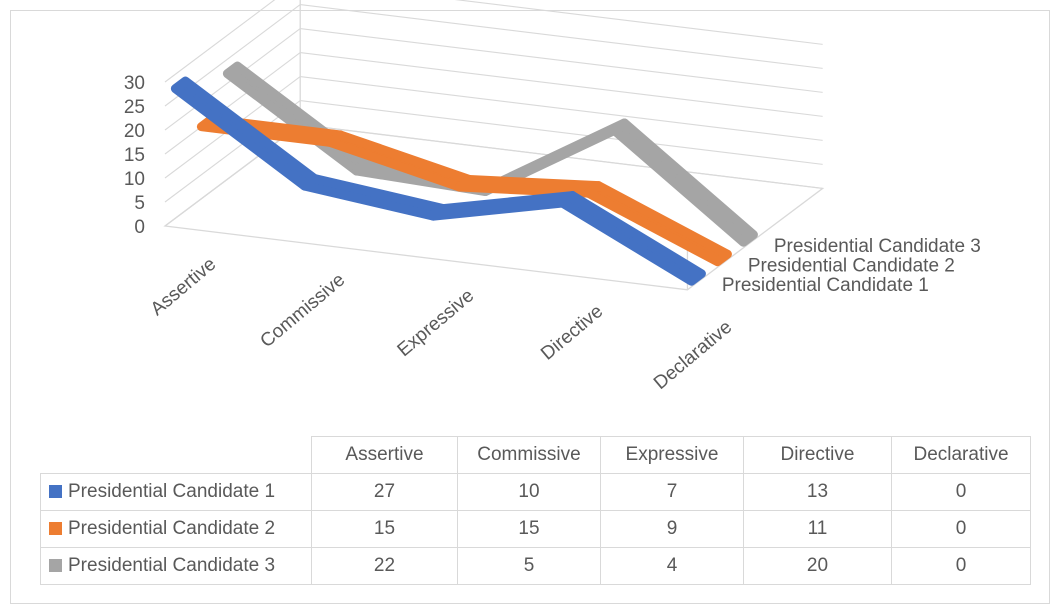 The height and width of the screenshot is (605, 1051). Describe the element at coordinates (877, 246) in the screenshot. I see `series-axis-label: Presidential Candidate 3` at that location.